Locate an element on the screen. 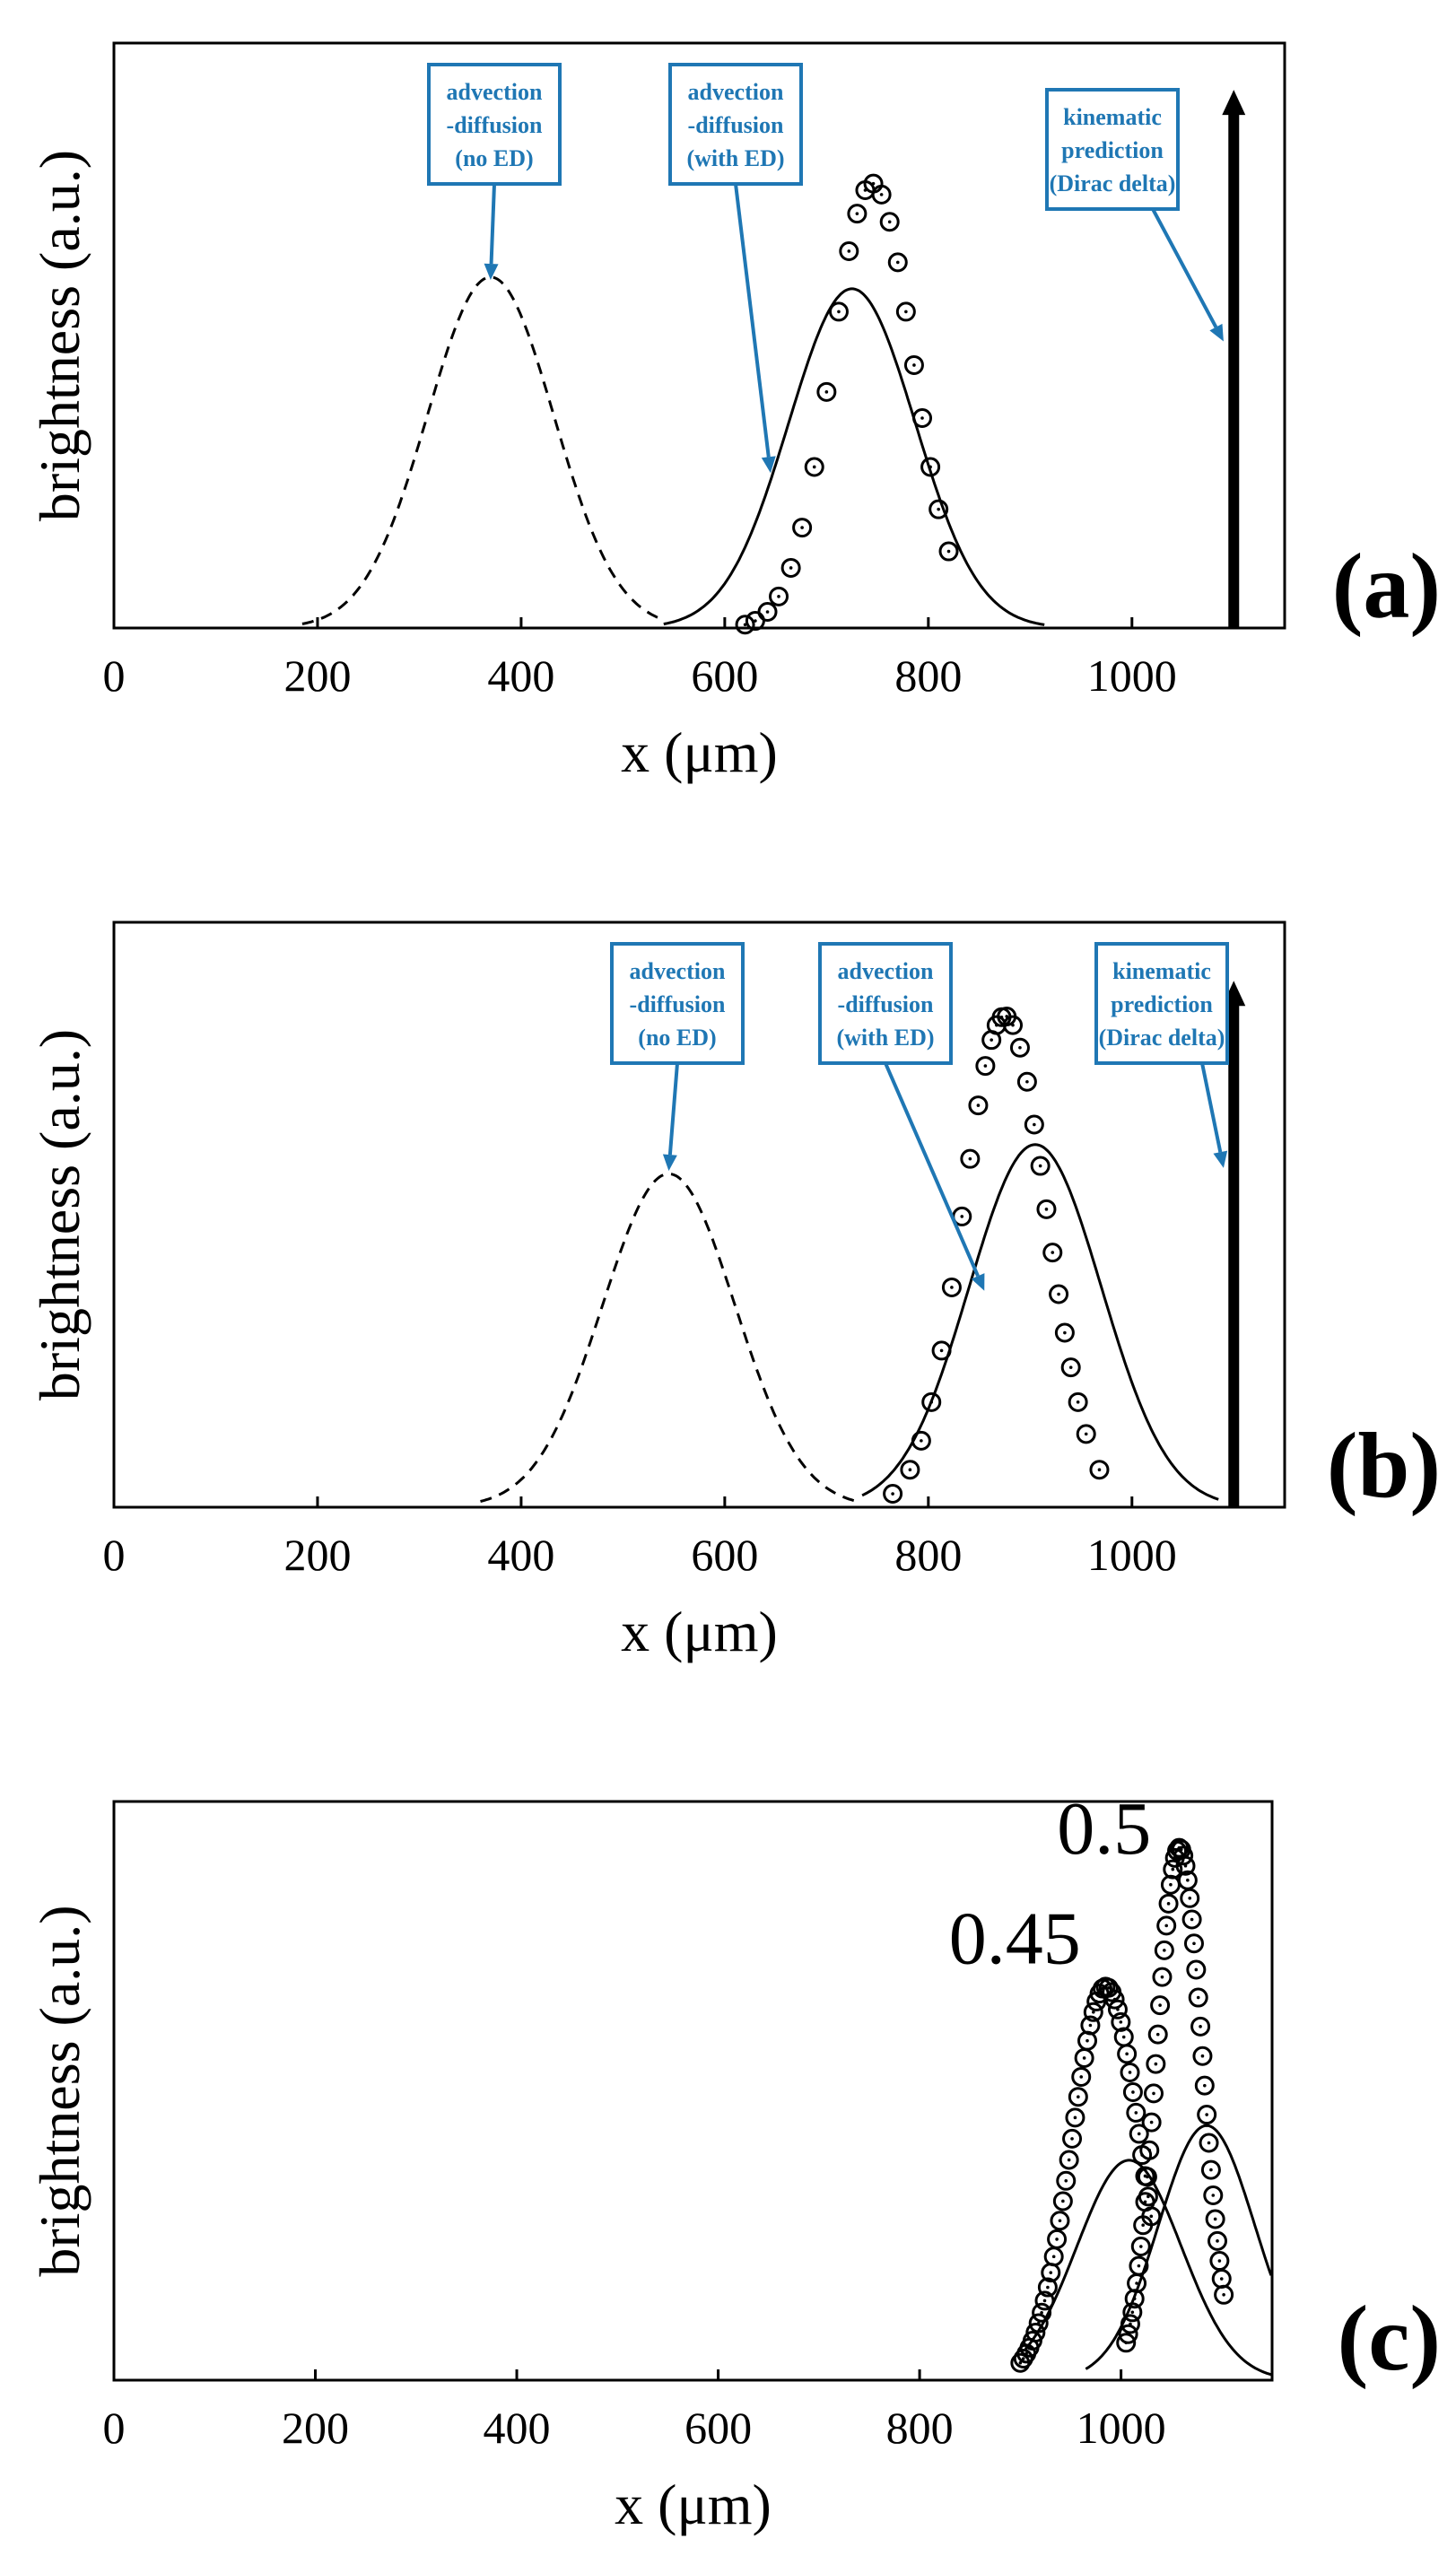 The image size is (1456, 2556). panel-label: (a) is located at coordinates (1386, 586).